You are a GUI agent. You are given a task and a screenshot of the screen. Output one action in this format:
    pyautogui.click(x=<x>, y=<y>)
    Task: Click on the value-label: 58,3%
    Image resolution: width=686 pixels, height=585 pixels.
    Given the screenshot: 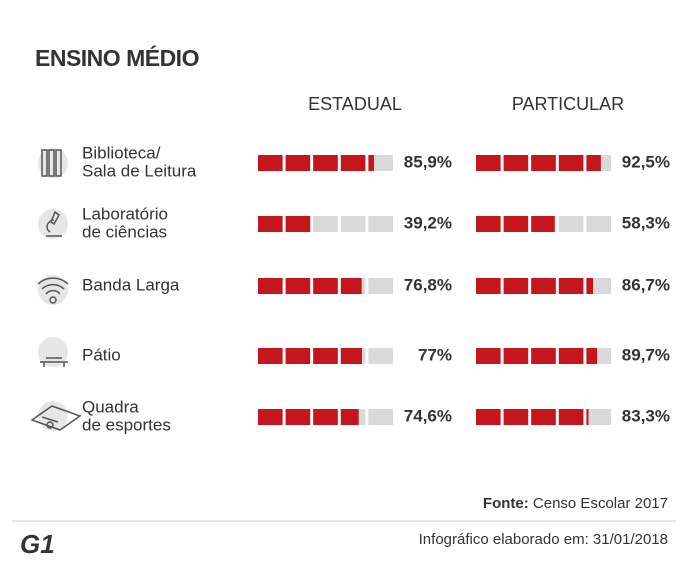 What is the action you would take?
    pyautogui.click(x=646, y=222)
    